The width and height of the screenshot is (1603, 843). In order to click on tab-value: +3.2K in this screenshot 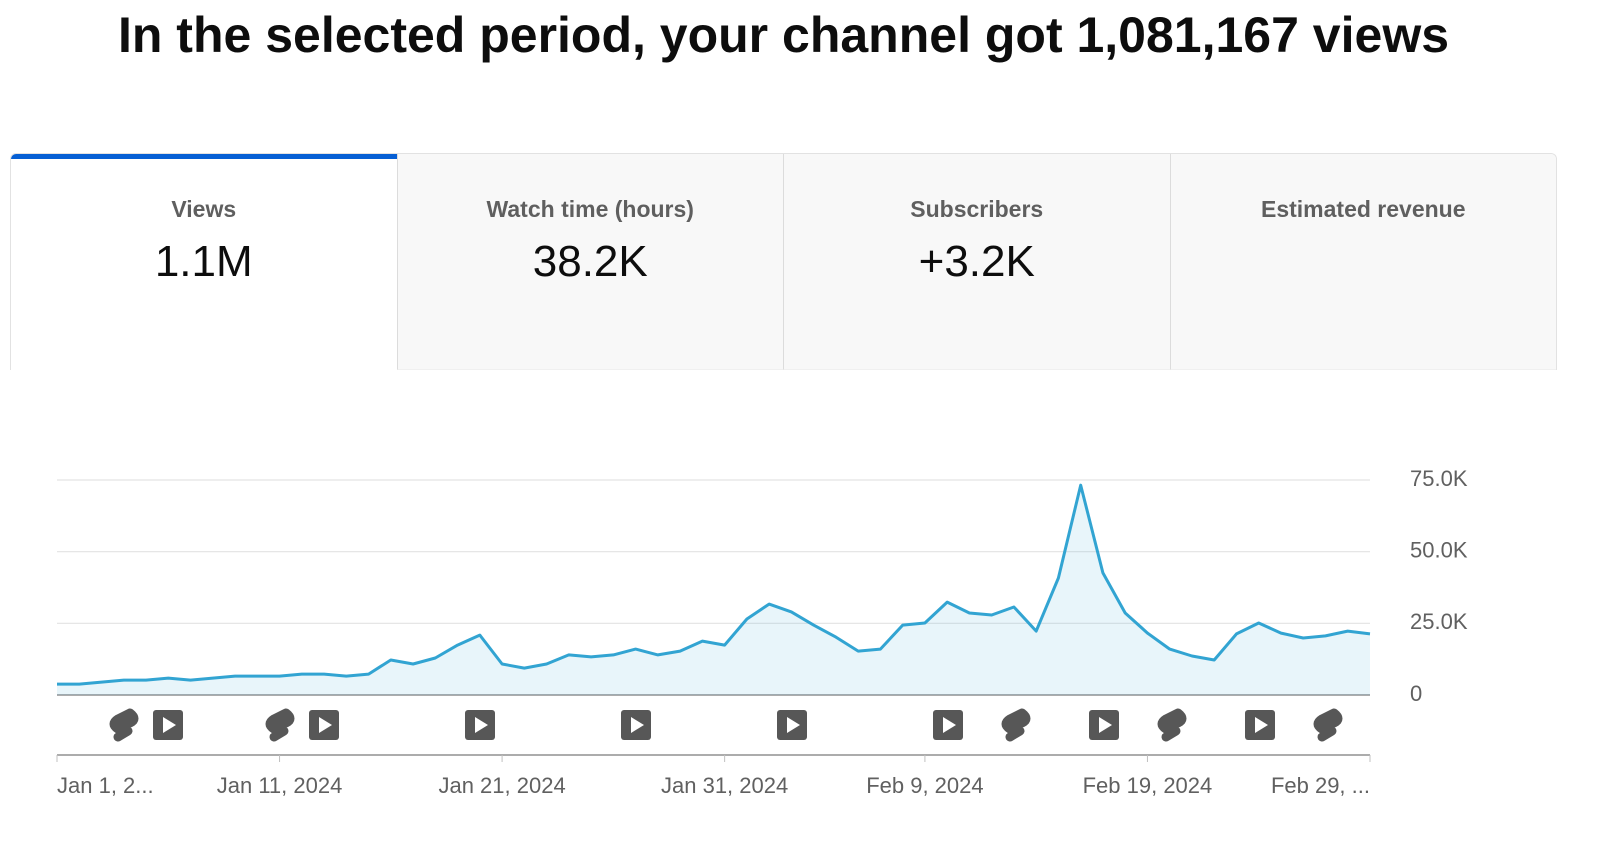, I will do `click(976, 261)`.